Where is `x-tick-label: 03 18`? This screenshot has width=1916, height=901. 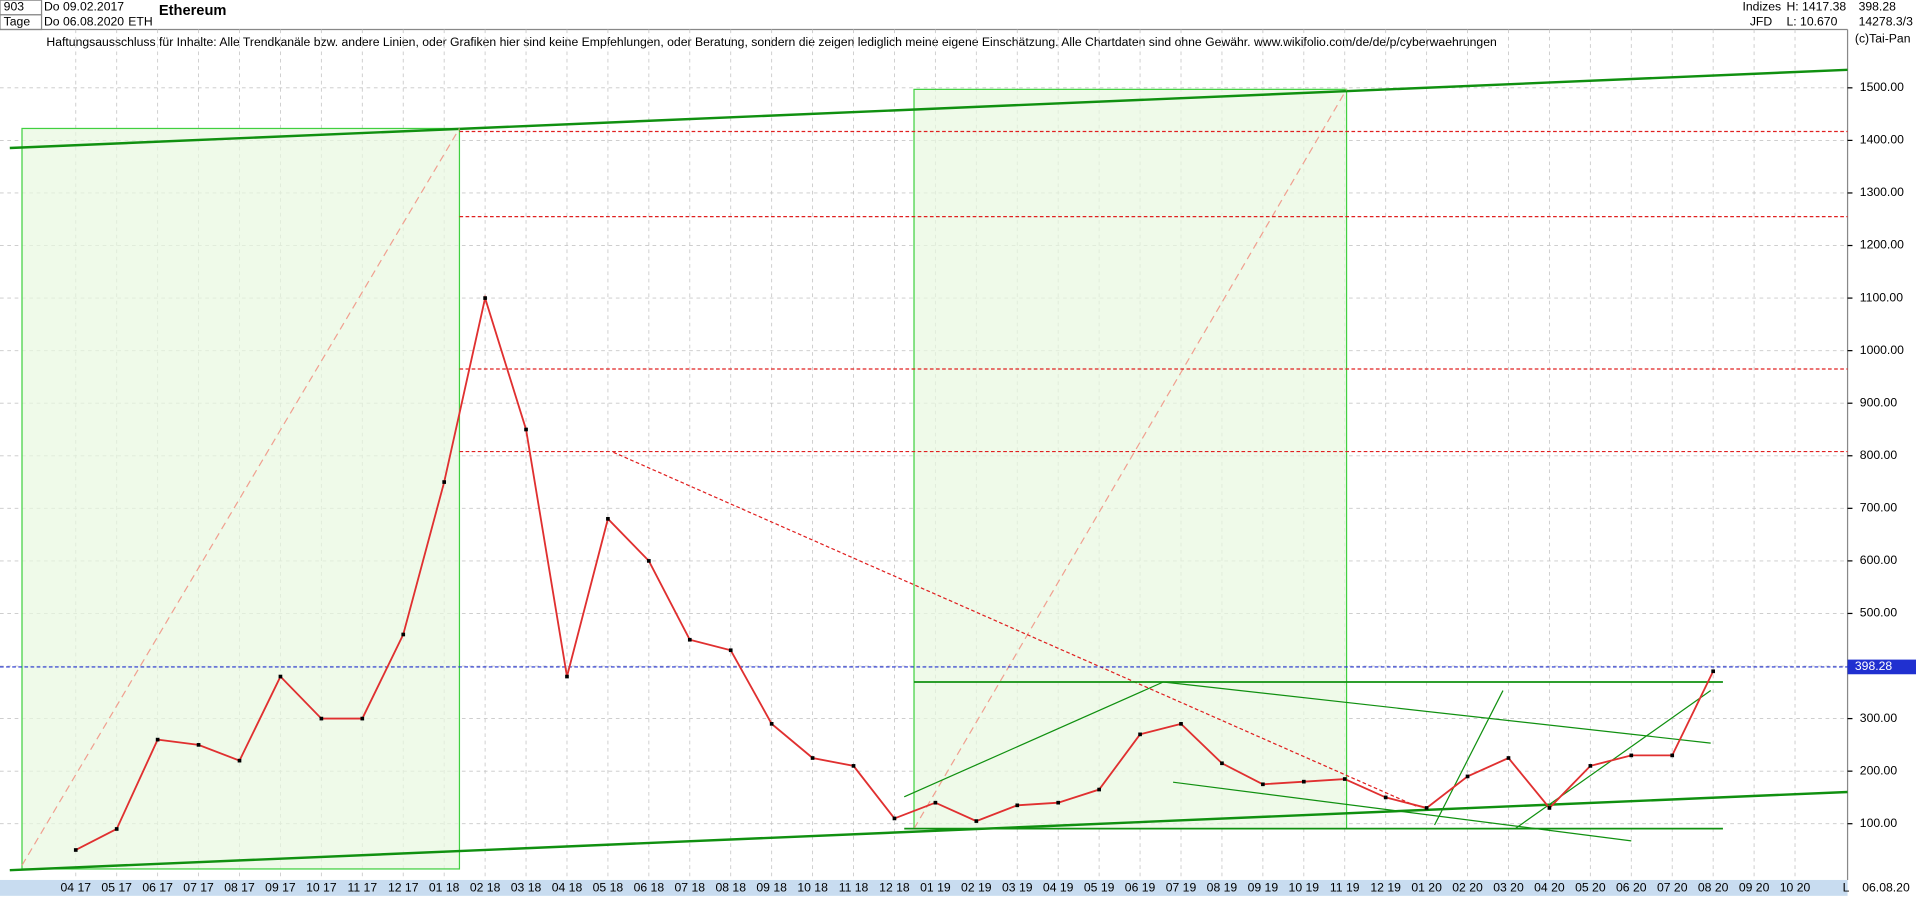
x-tick-label: 03 18 is located at coordinates (526, 888).